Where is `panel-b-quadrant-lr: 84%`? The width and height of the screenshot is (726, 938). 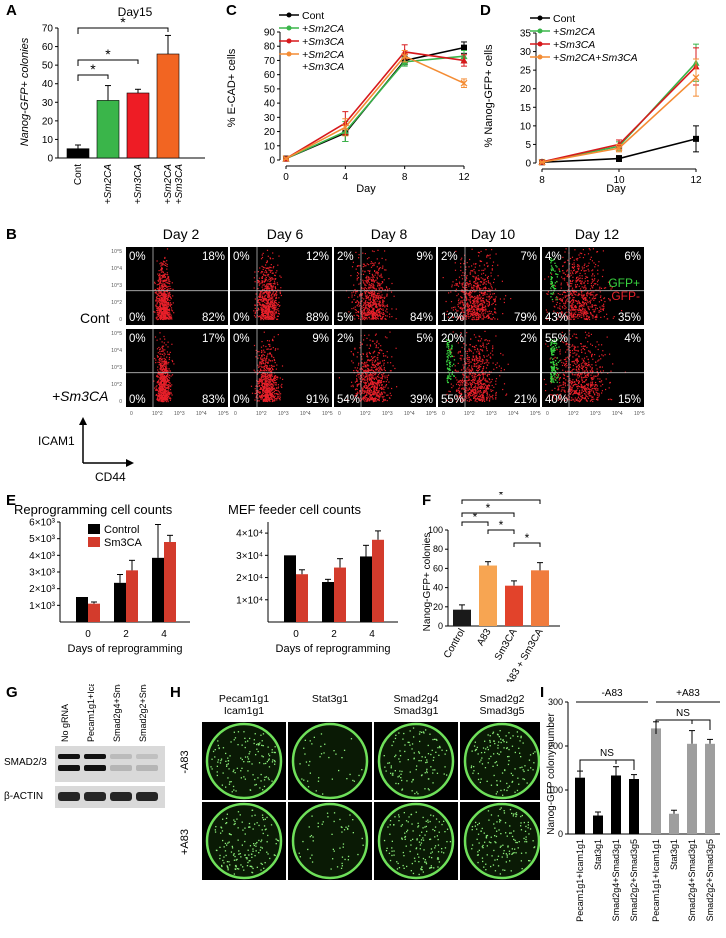 panel-b-quadrant-lr: 84% is located at coordinates (421, 318).